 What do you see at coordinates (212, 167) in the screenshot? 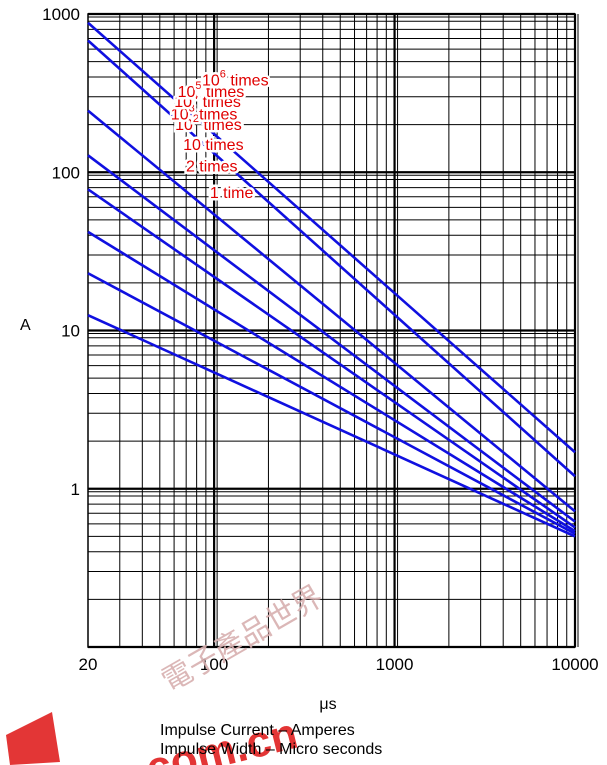
I see `series-label: 2 times` at bounding box center [212, 167].